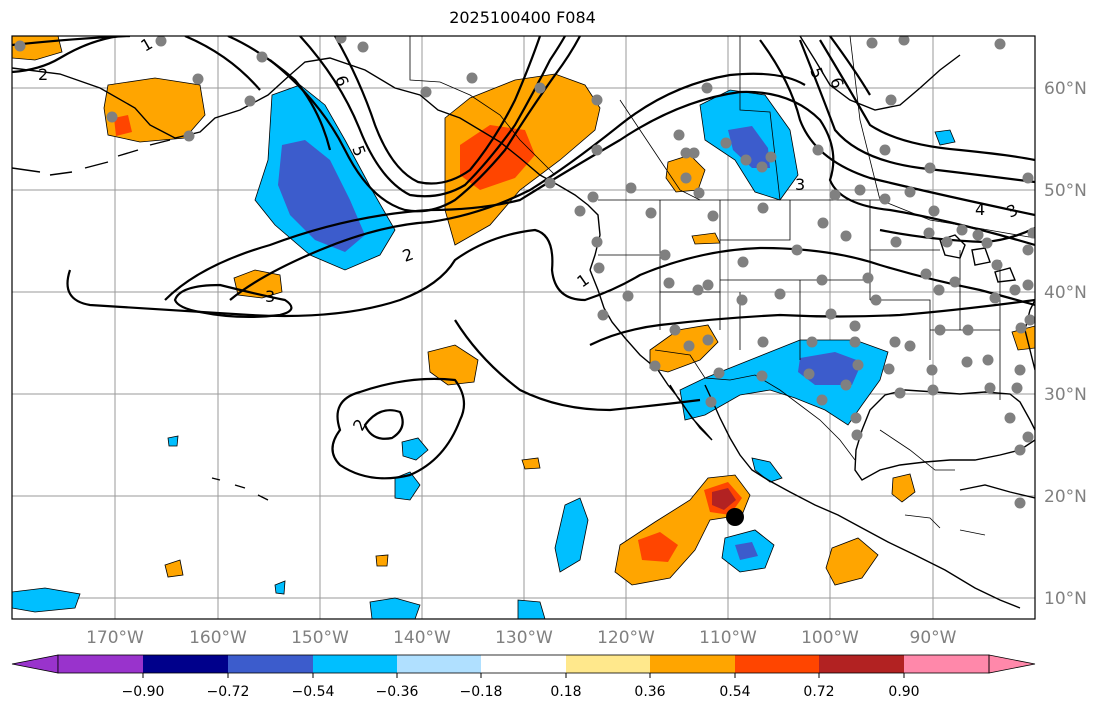 This screenshot has height=712, width=1105. Describe the element at coordinates (980, 209) in the screenshot. I see `contour-label-4: 4` at that location.